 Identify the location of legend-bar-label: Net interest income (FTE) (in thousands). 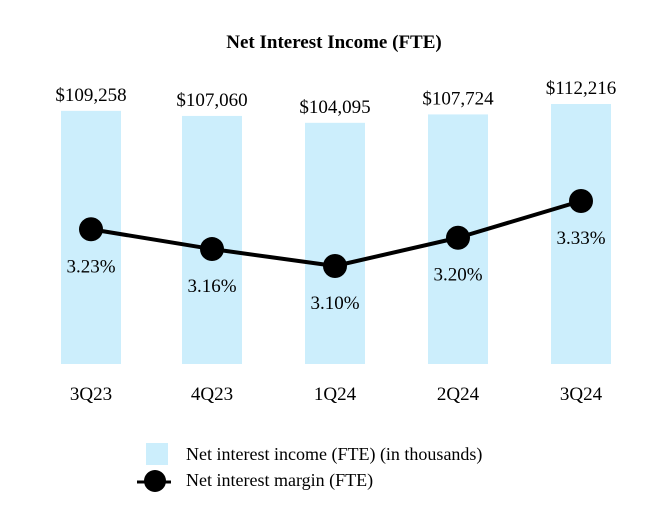
(334, 454).